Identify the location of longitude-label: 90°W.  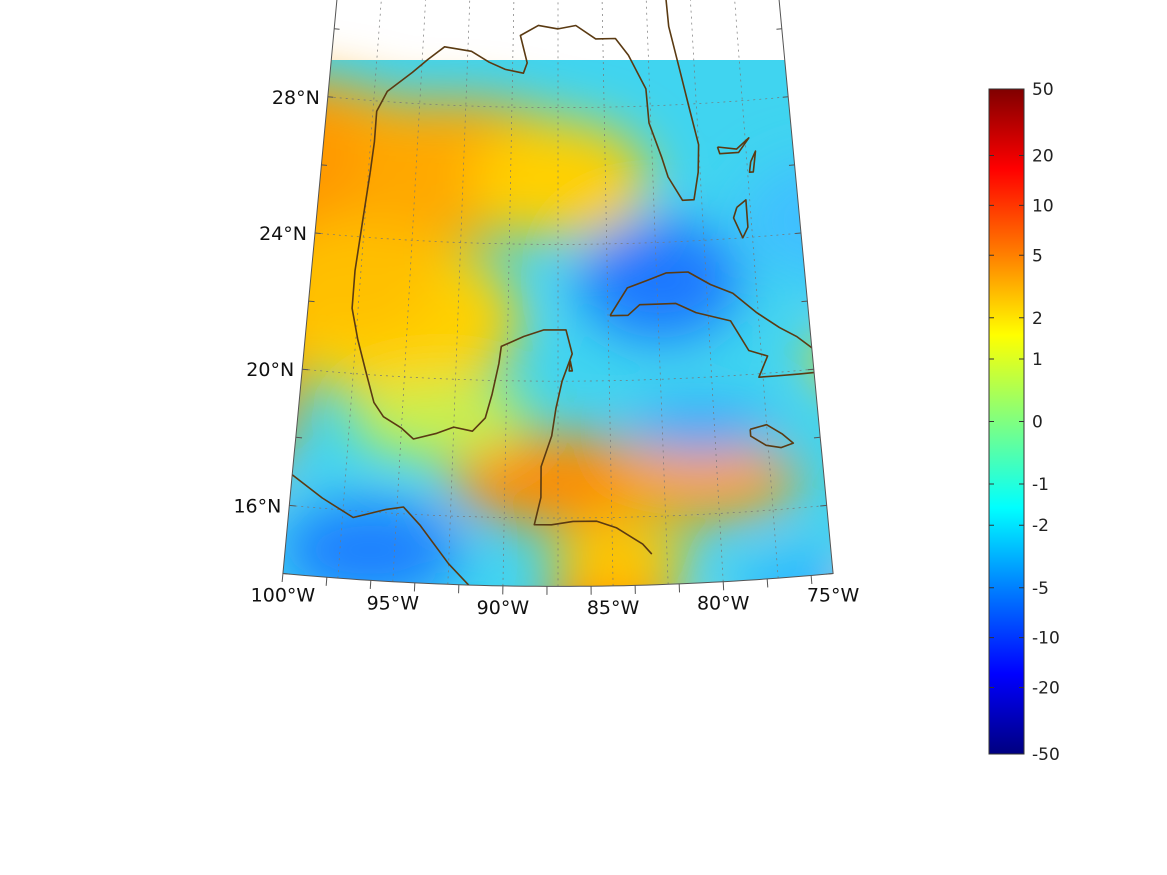
(503, 608).